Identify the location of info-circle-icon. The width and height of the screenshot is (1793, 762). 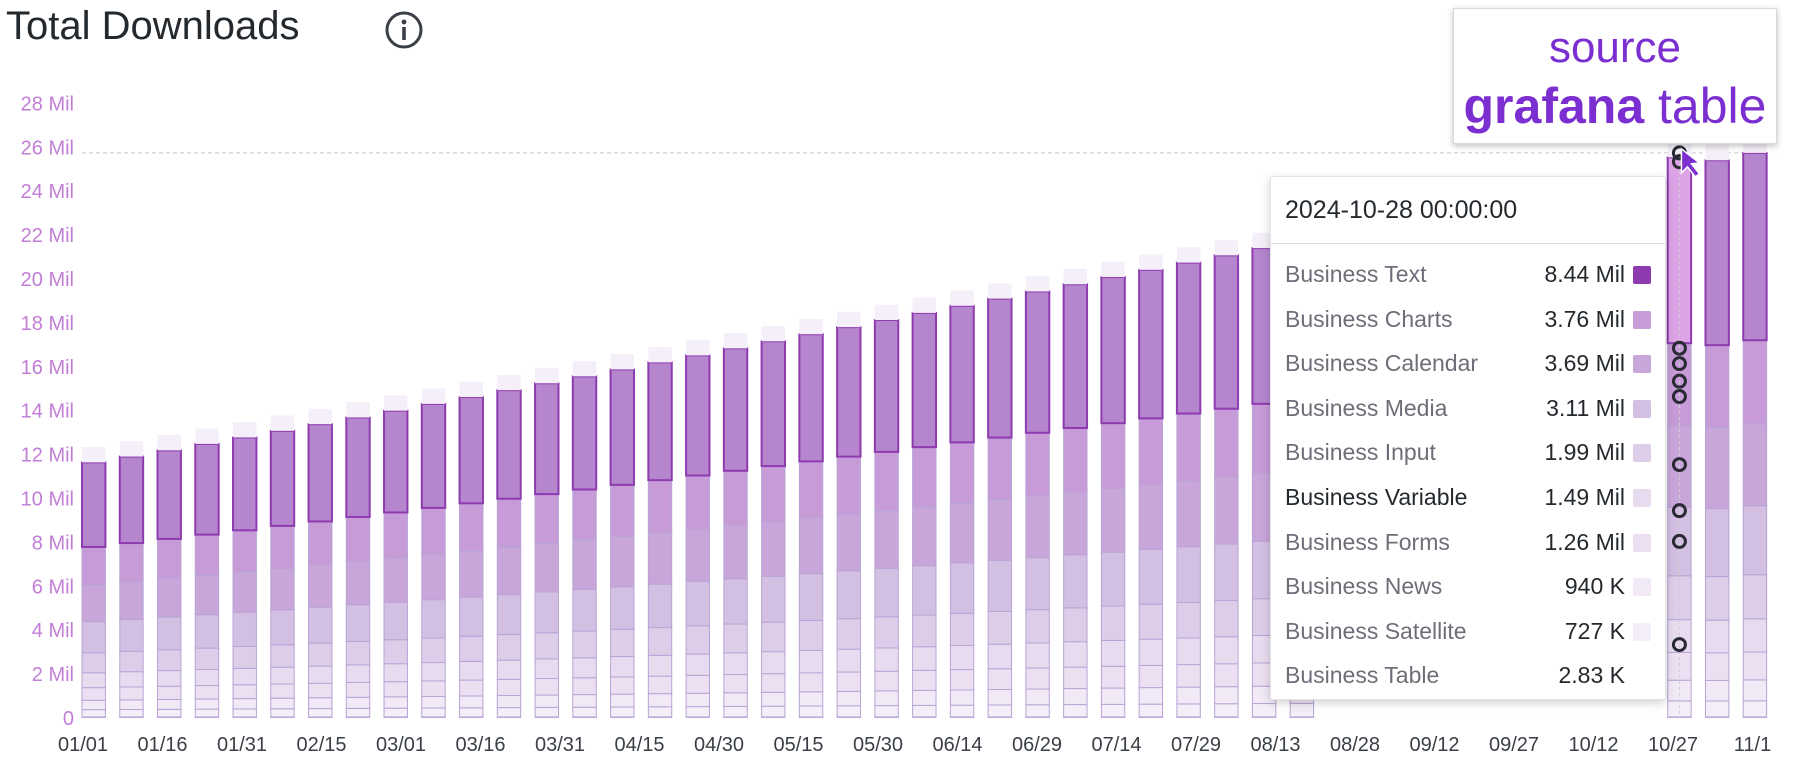
(404, 30).